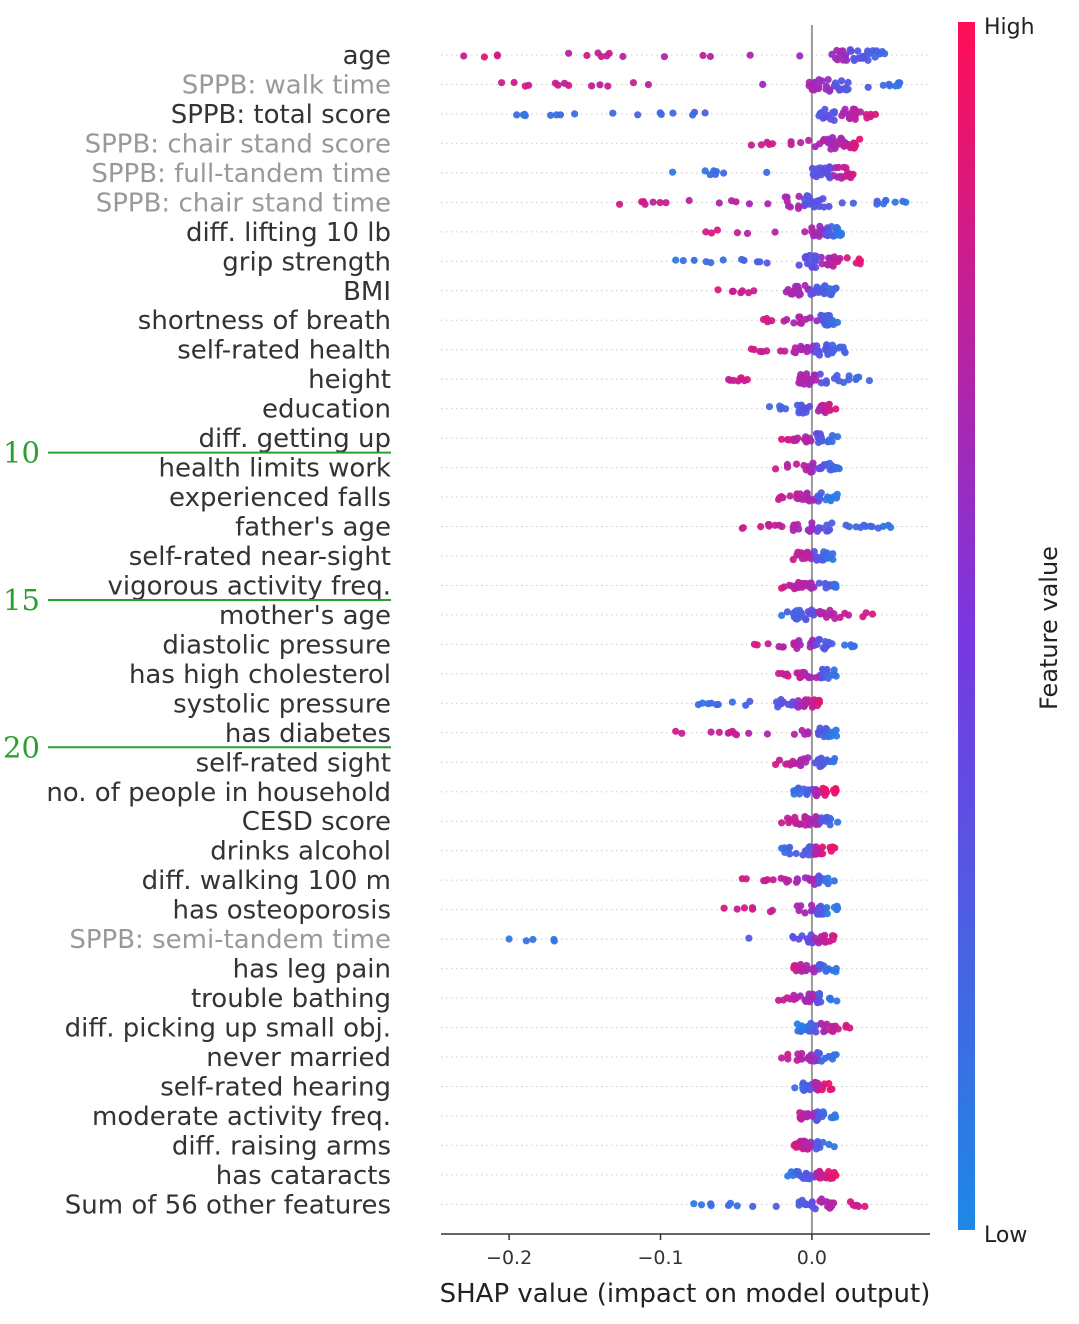 This screenshot has width=1079, height=1324. I want to click on colorbar-gradient, so click(966, 626).